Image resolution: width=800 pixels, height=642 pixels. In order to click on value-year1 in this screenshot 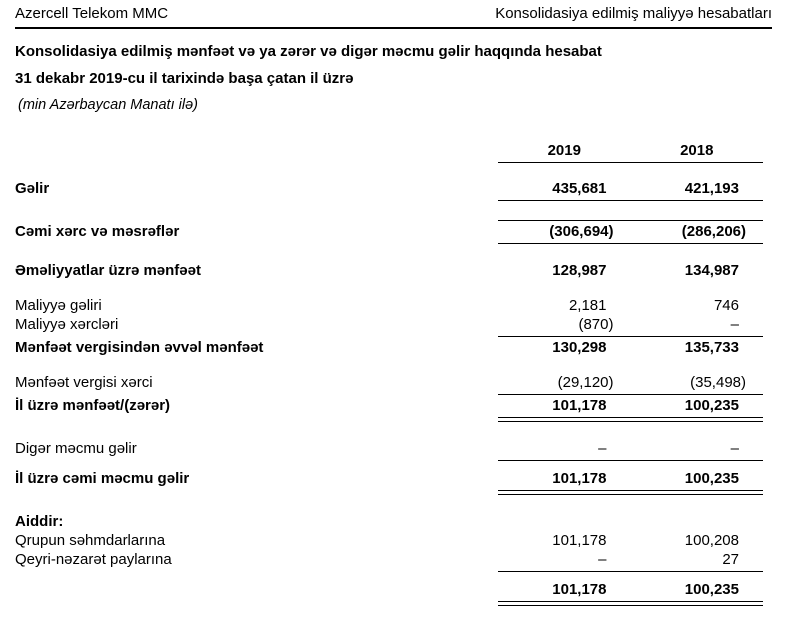, I will do `click(564, 521)`.